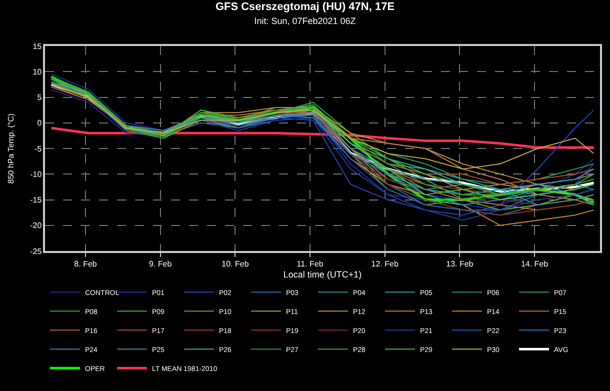 The width and height of the screenshot is (610, 391). What do you see at coordinates (36, 200) in the screenshot?
I see `y-tick-label: -15` at bounding box center [36, 200].